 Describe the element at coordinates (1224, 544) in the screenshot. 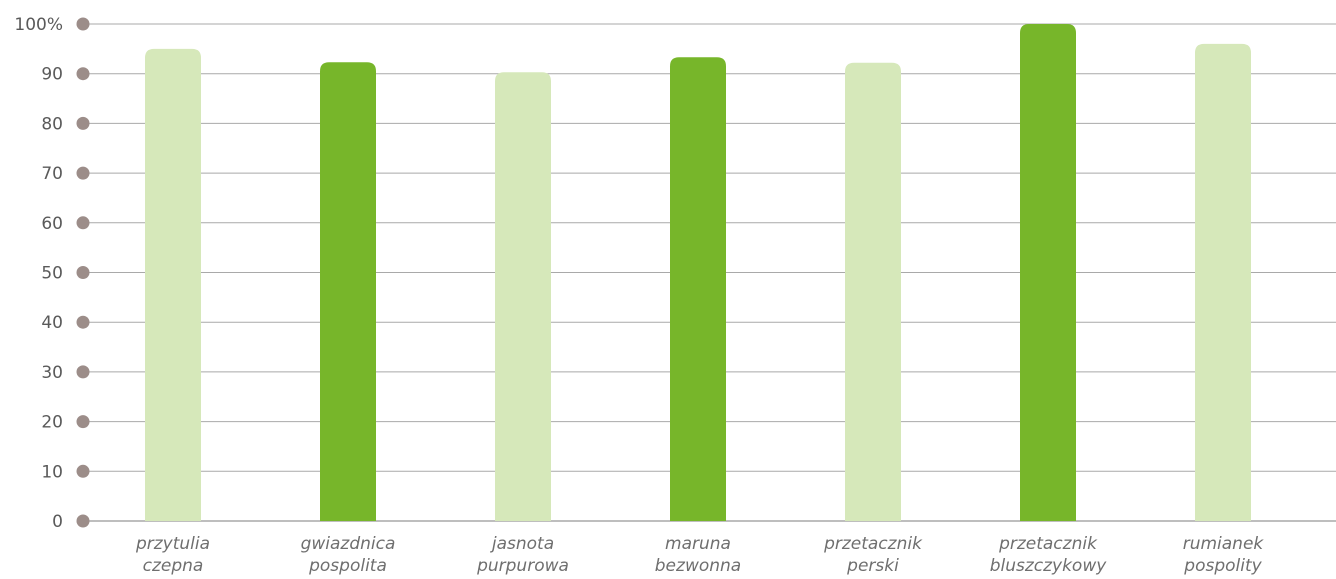

I see `category-label-7-line-1: rumianek` at that location.